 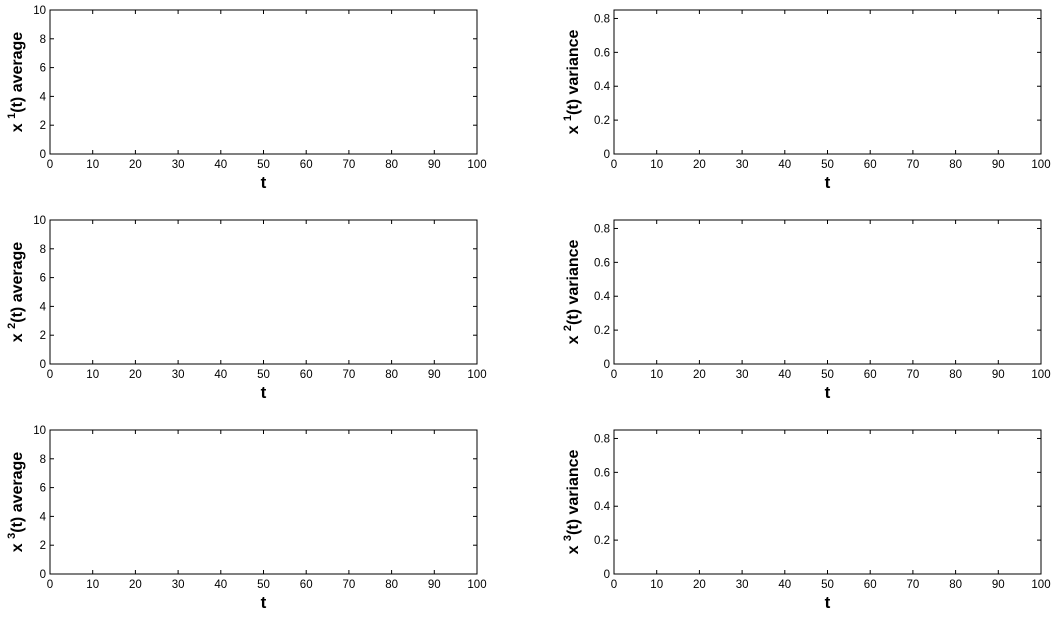 What do you see at coordinates (568, 118) in the screenshot?
I see `y-axis-label-superscript: 1` at bounding box center [568, 118].